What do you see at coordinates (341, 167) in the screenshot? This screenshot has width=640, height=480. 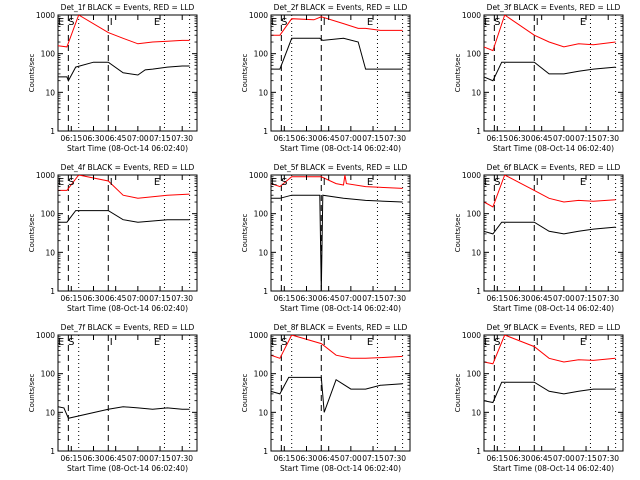 I see `panel-title: Det_5f BLACK = Events, RED = LLD` at bounding box center [341, 167].